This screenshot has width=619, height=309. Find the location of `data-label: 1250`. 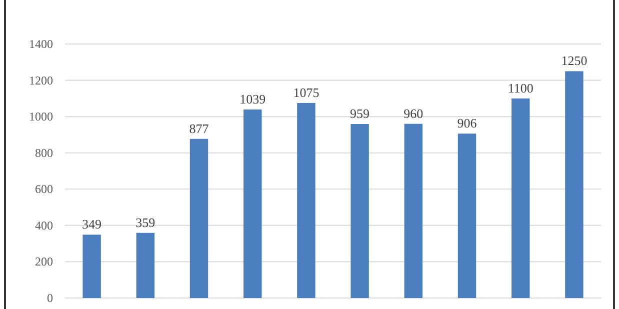

data-label: 1250 is located at coordinates (574, 60).